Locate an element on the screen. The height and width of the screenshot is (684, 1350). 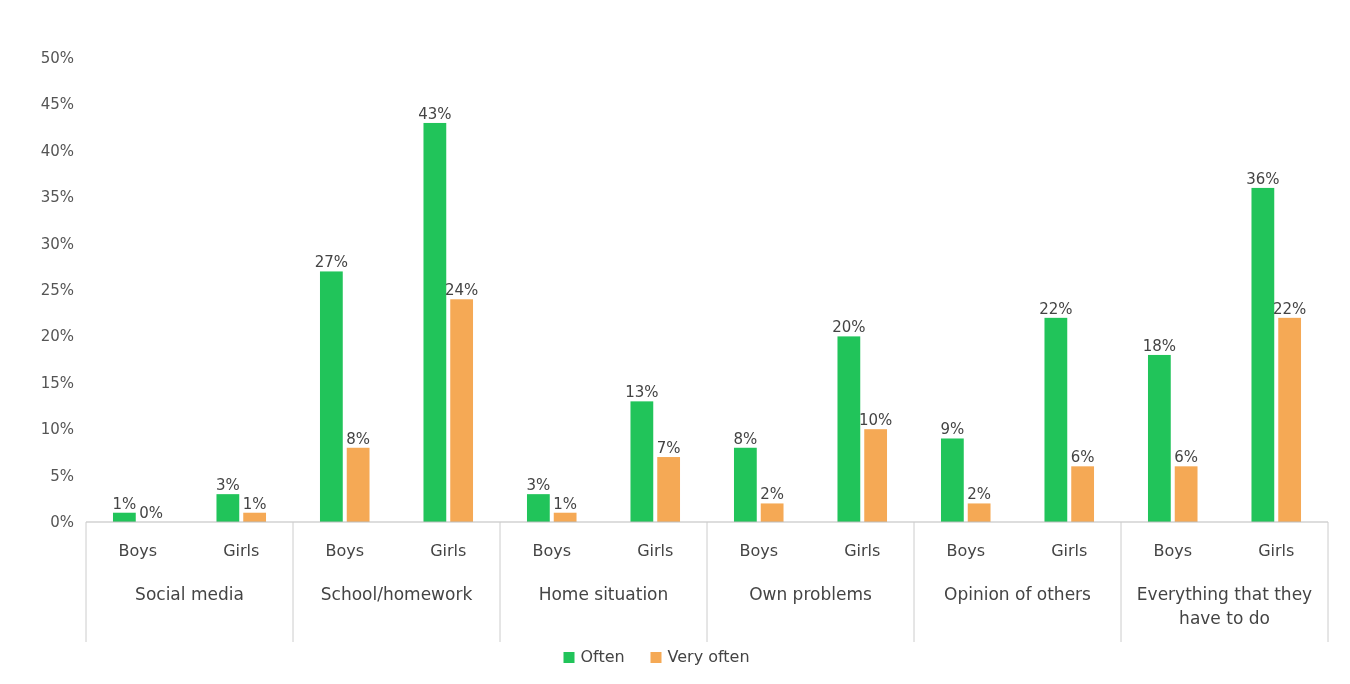
data-label: 9% is located at coordinates (952, 429).